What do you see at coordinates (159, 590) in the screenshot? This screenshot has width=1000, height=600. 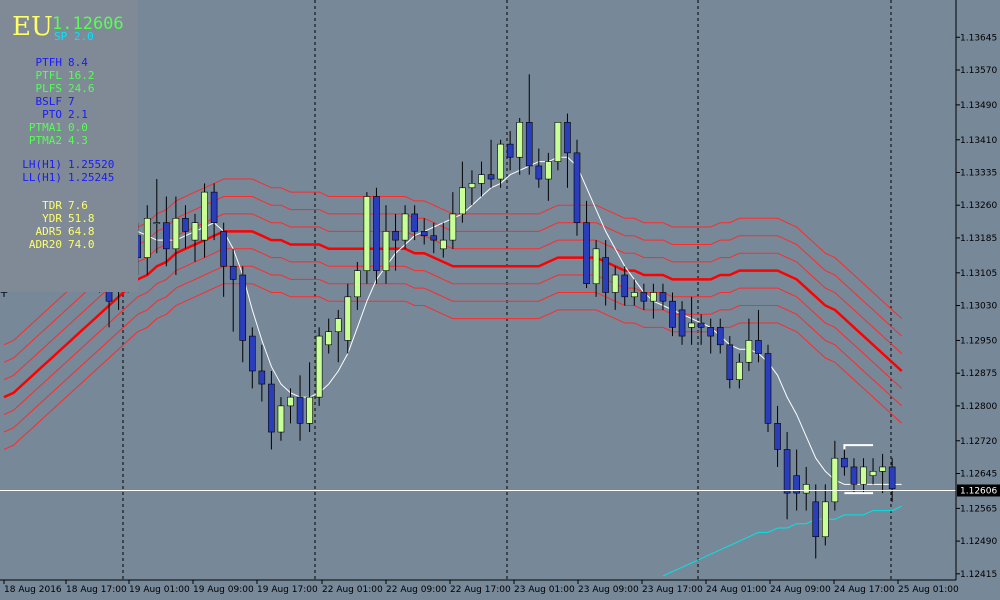 I see `time-tick-label: 19 Aug 01:00` at bounding box center [159, 590].